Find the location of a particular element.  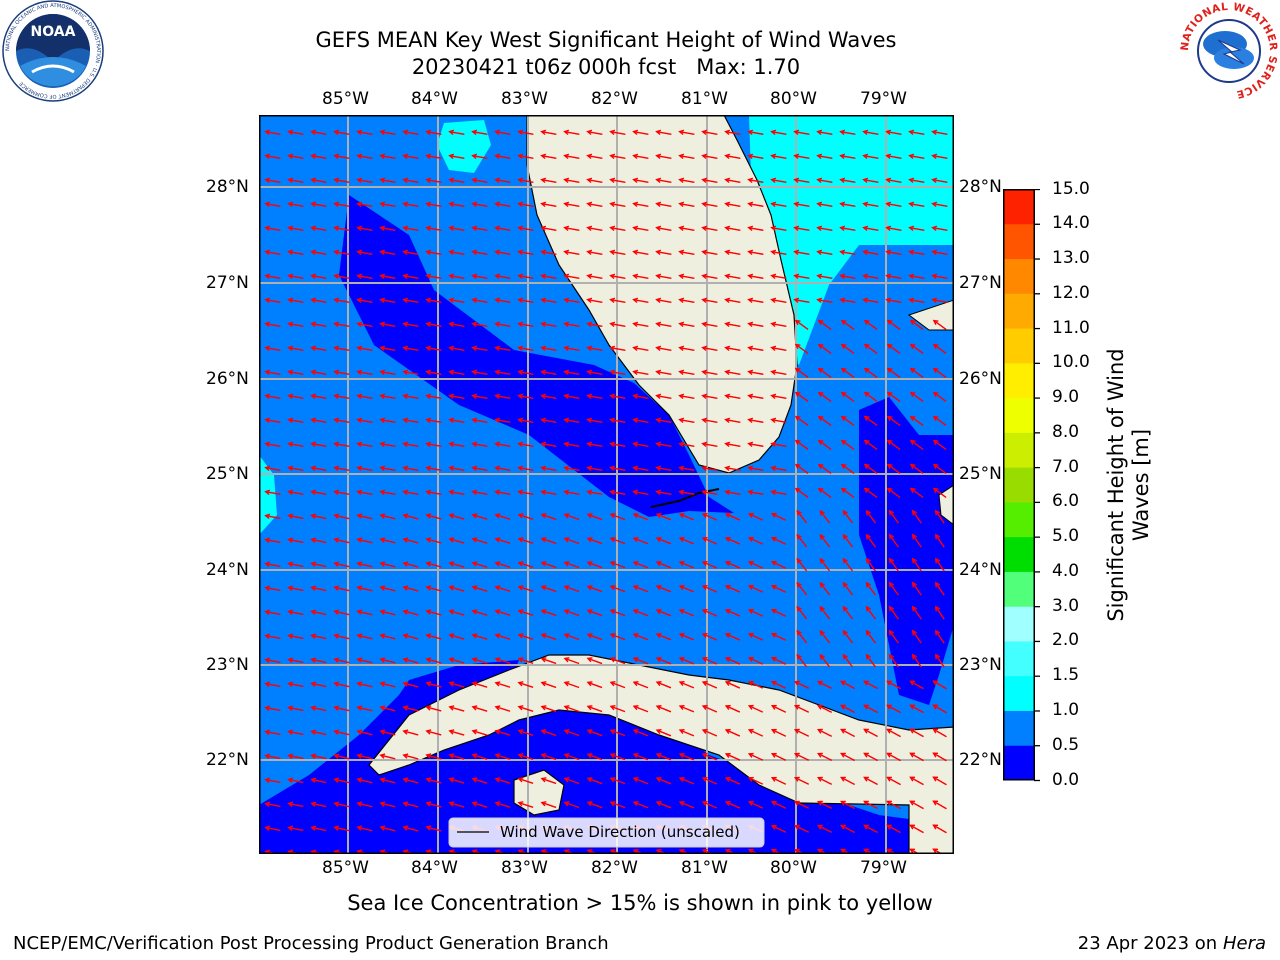

colorbar-segment is located at coordinates (1018, 763).